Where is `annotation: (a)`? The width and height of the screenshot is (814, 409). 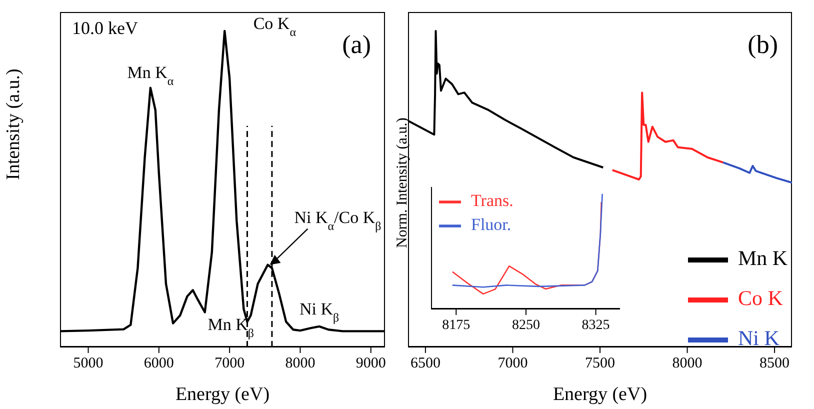
annotation: (a) is located at coordinates (356, 45).